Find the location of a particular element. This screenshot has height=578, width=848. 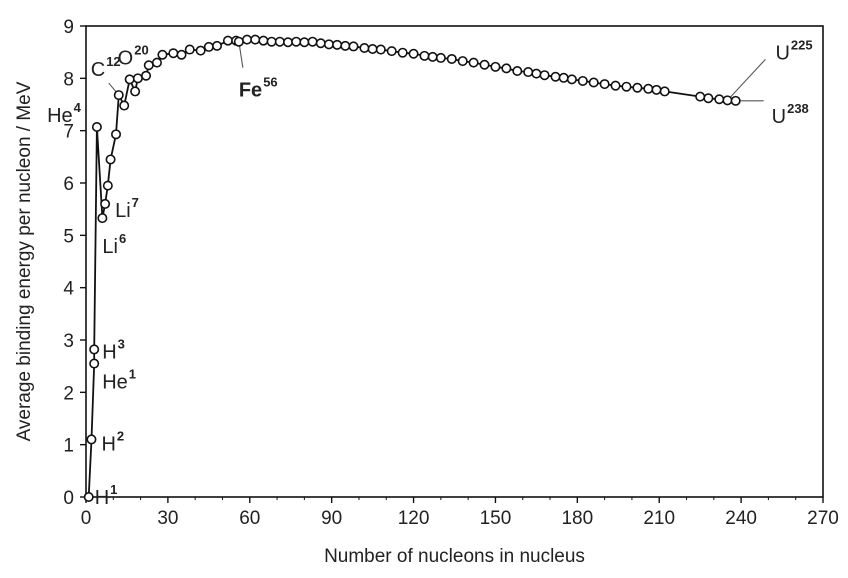

isotope-label: O20 is located at coordinates (133, 55).